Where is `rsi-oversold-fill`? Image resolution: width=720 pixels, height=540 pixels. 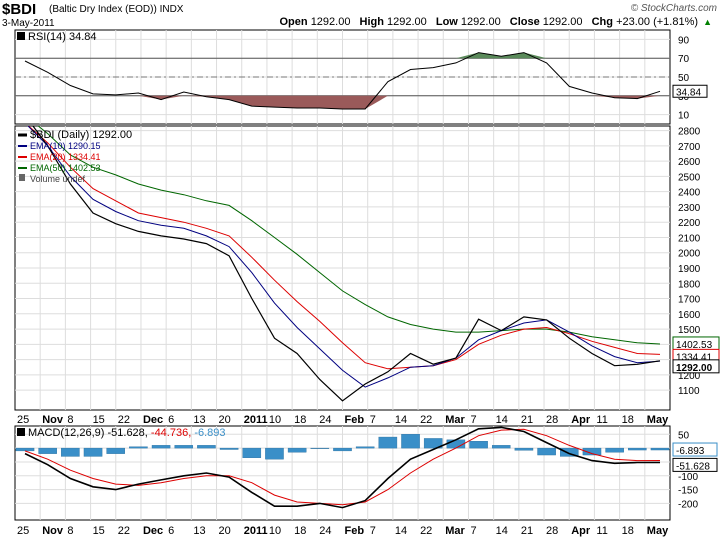
rsi-oversold-fill is located at coordinates (285, 102).